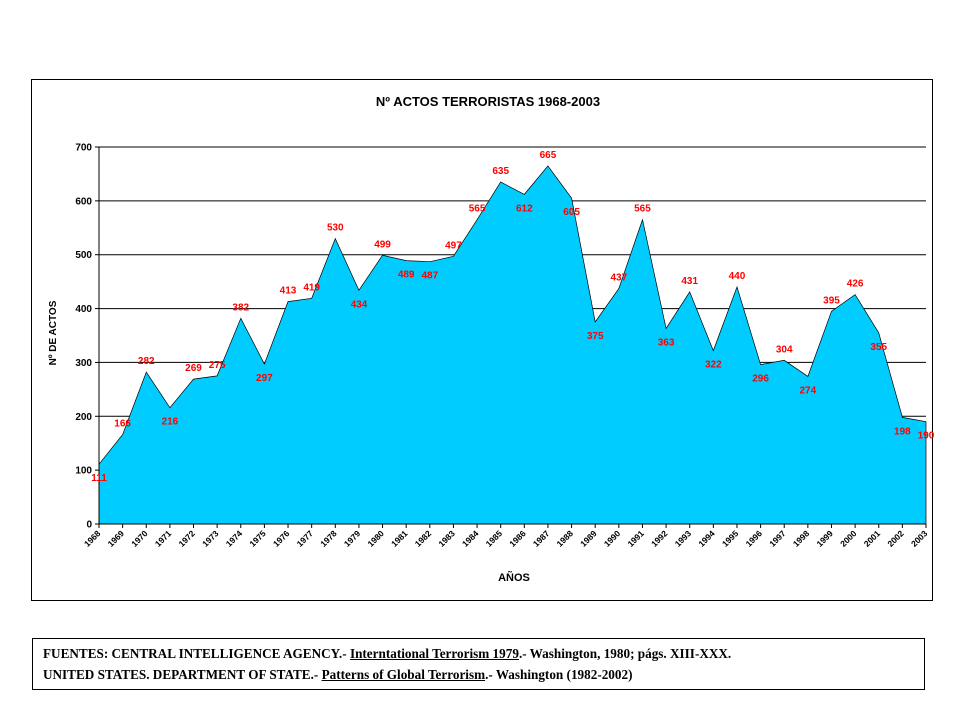  Describe the element at coordinates (565, 538) in the screenshot. I see `x-tick-label: 1988` at that location.